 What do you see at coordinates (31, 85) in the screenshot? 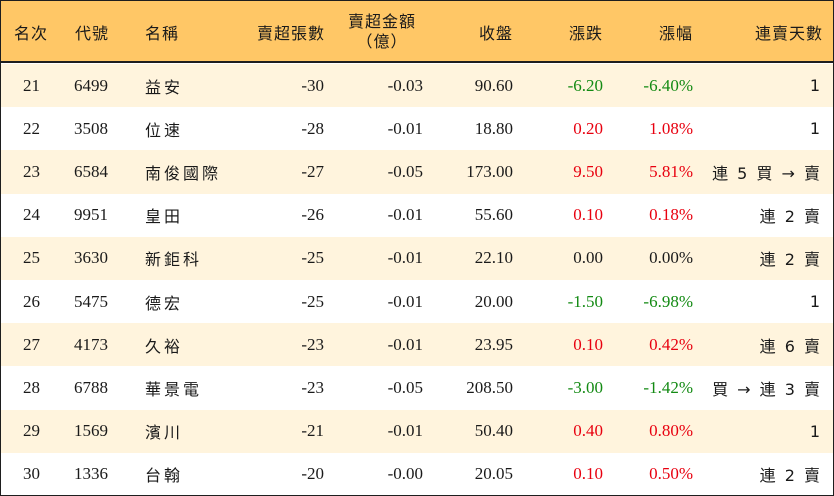
I see `rank-cell: 21` at bounding box center [31, 85].